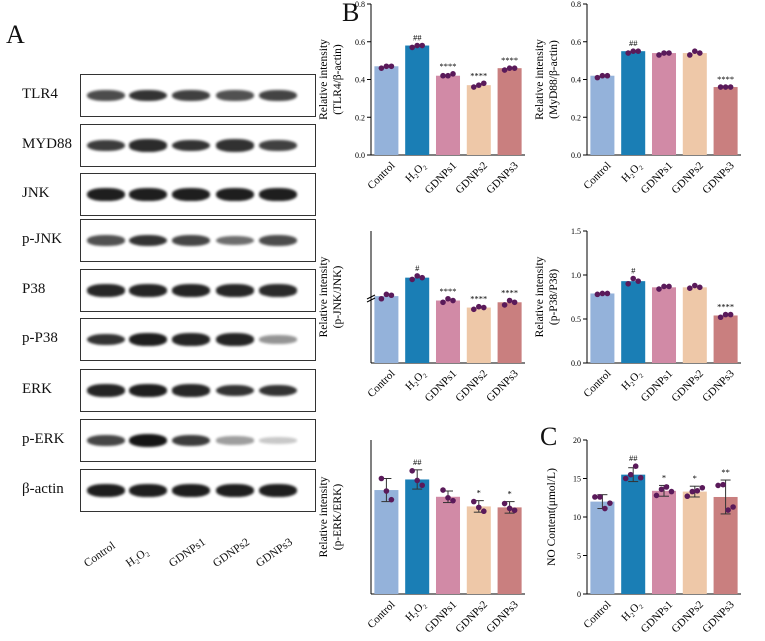  Describe the element at coordinates (360, 80) in the screenshot. I see `y-tick-label: 0.4` at that location.